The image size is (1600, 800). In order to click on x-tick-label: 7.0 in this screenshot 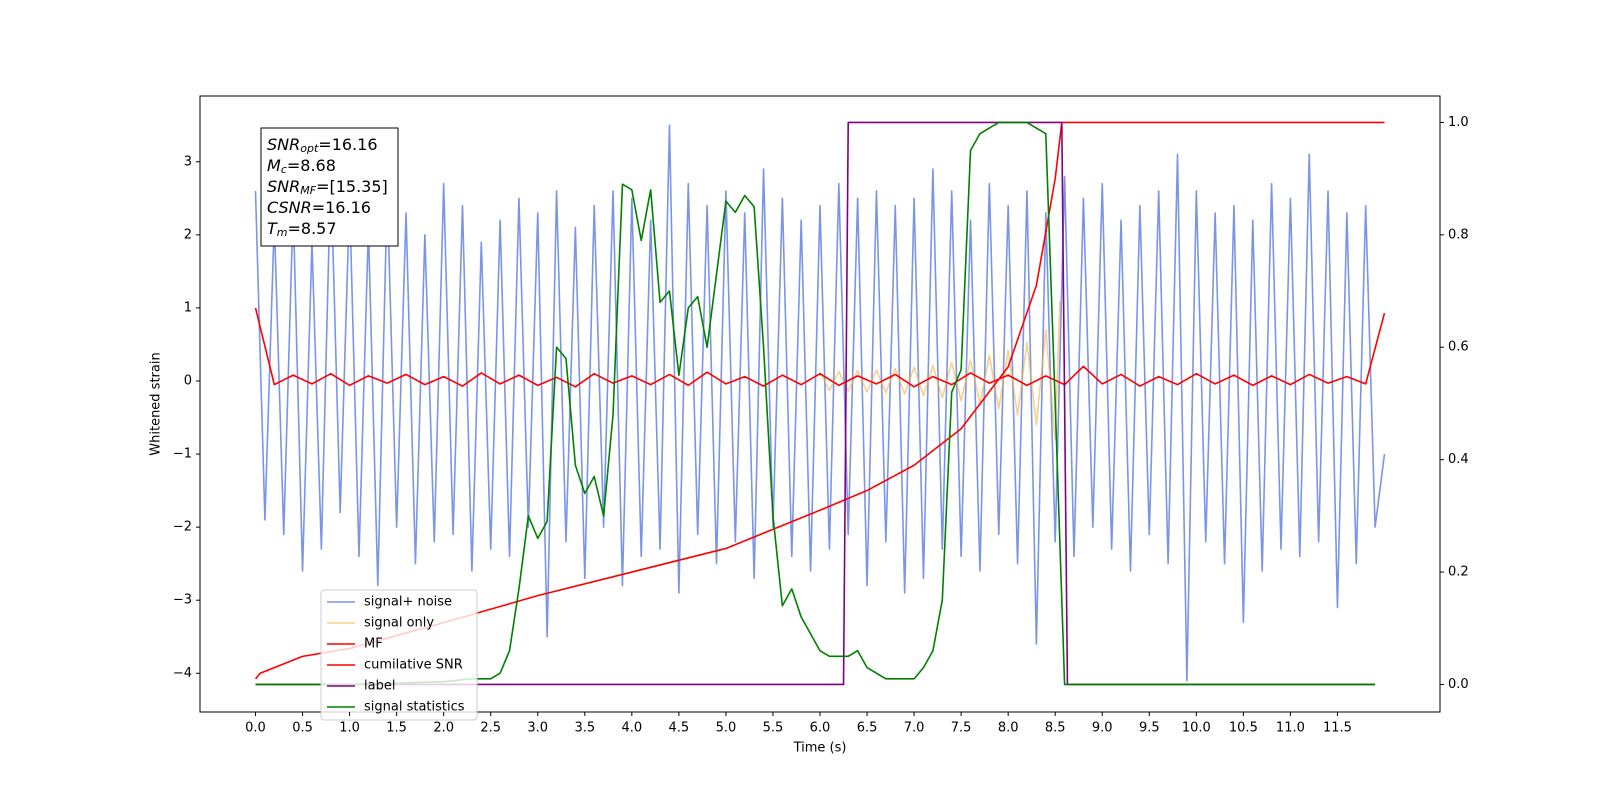, I will do `click(914, 728)`.